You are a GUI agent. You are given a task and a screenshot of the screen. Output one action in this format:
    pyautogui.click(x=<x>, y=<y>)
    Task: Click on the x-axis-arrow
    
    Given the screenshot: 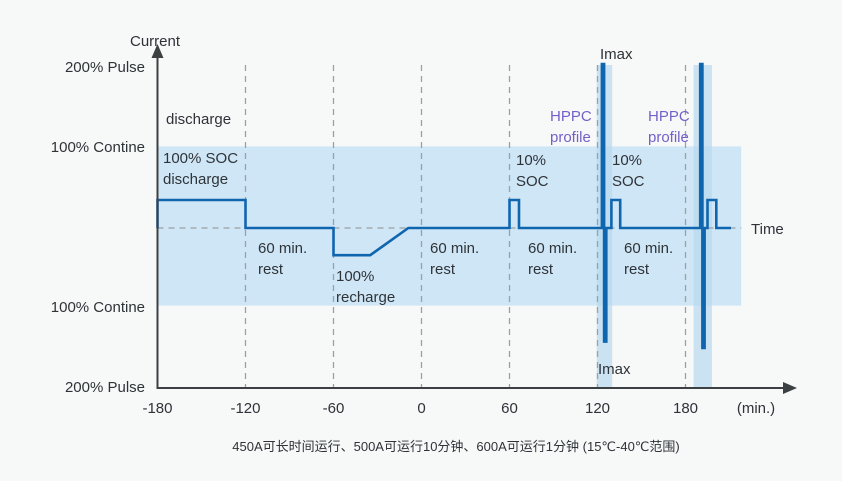 What is the action you would take?
    pyautogui.click(x=790, y=388)
    